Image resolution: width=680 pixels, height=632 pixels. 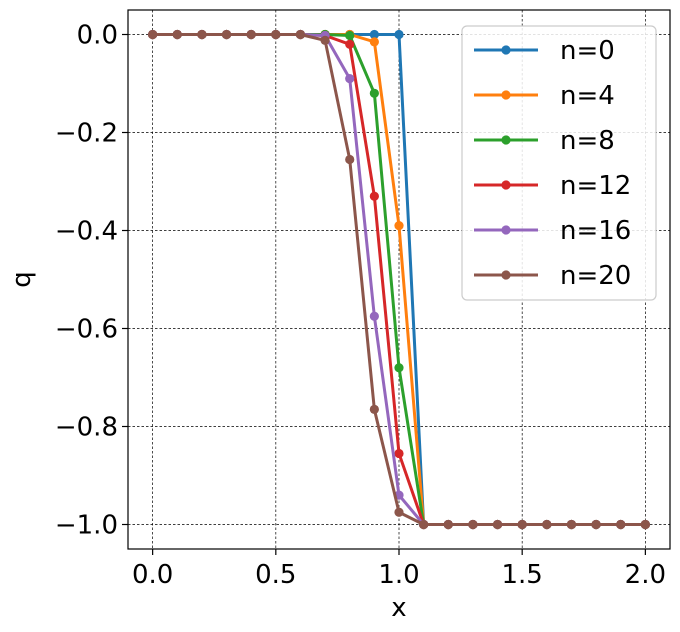 I want to click on data-point-n=20-4, so click(x=251, y=34).